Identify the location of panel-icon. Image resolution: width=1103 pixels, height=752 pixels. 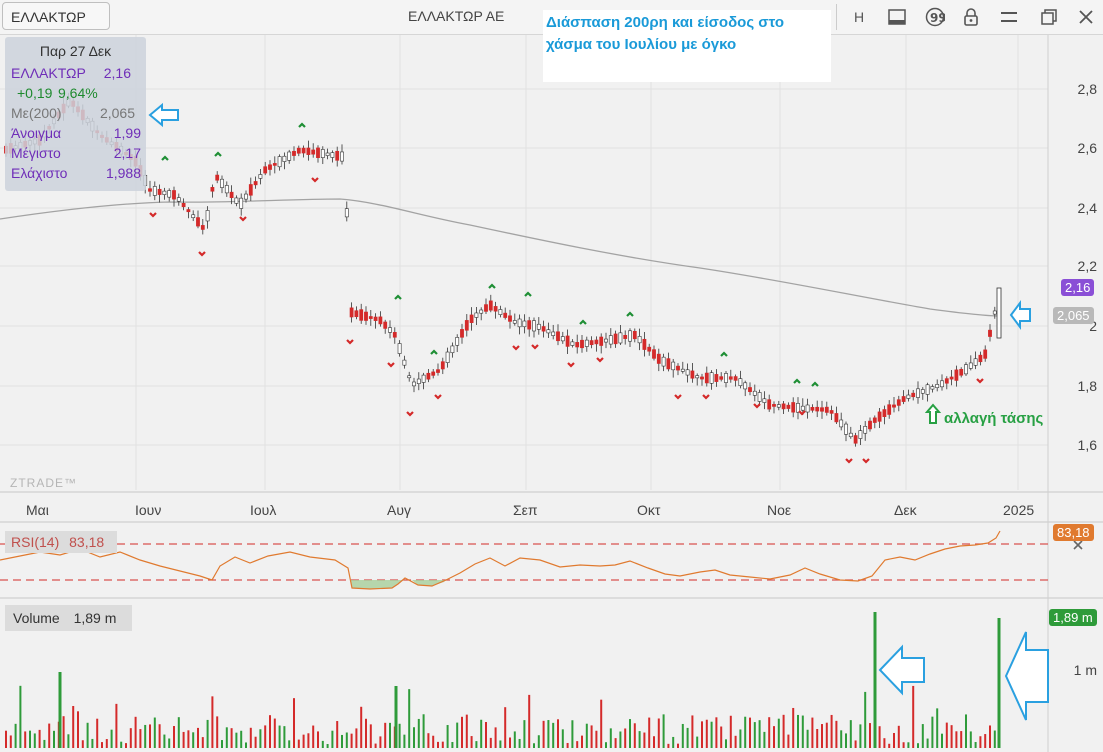
(897, 17).